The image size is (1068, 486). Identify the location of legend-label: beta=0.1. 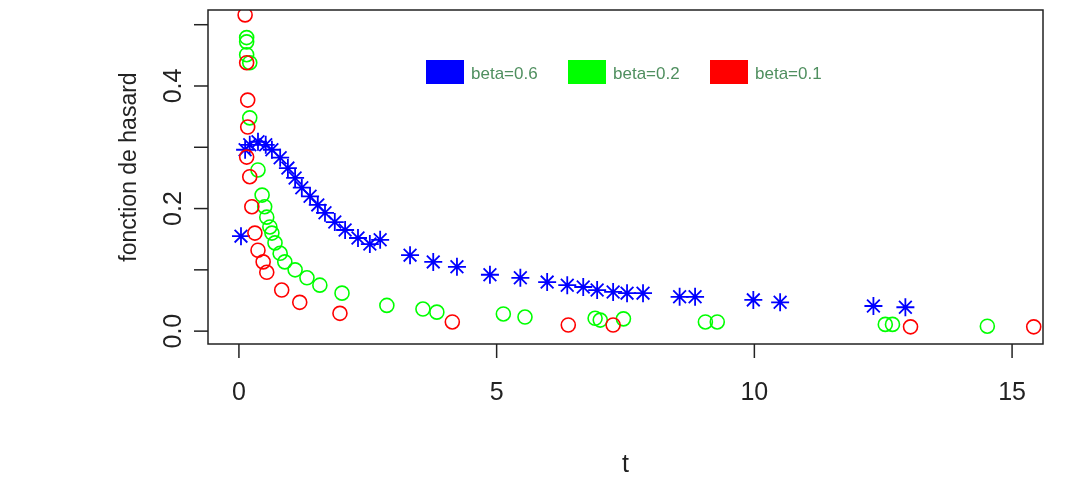
(788, 73).